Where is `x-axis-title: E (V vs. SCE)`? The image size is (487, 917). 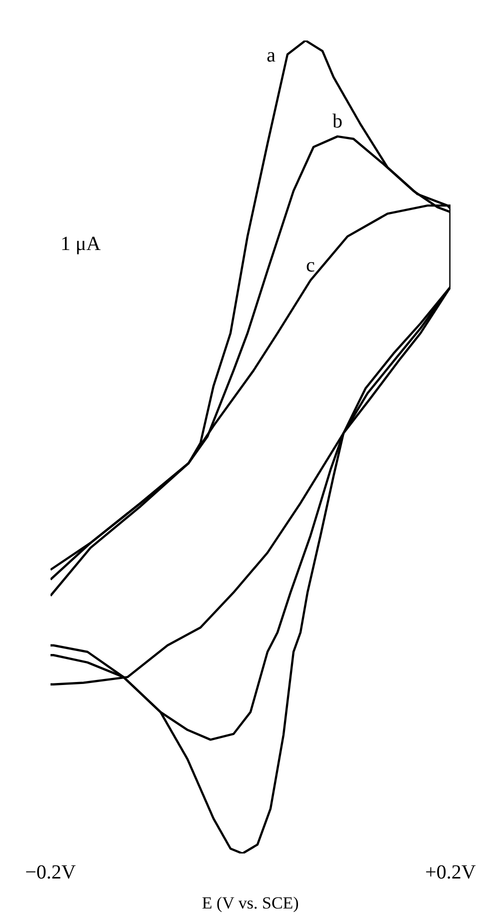 x-axis-title: E (V vs. SCE) is located at coordinates (250, 903).